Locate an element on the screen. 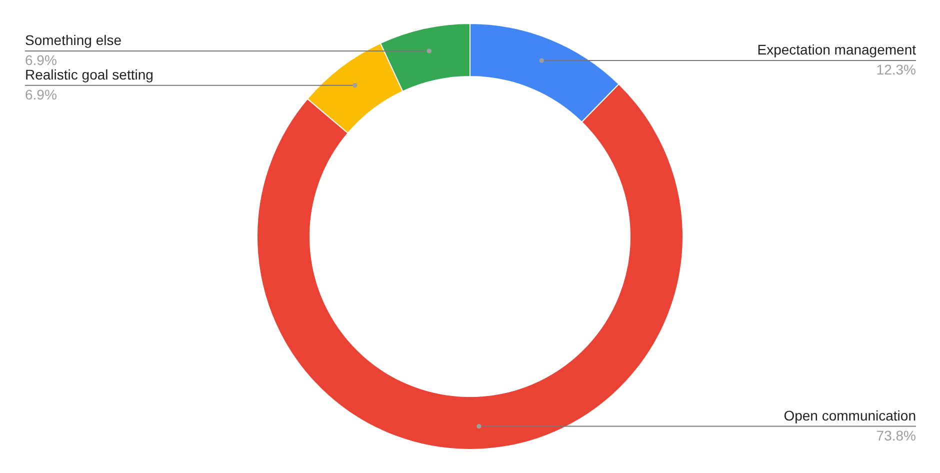 The height and width of the screenshot is (473, 940). slice-label: Something else is located at coordinates (73, 40).